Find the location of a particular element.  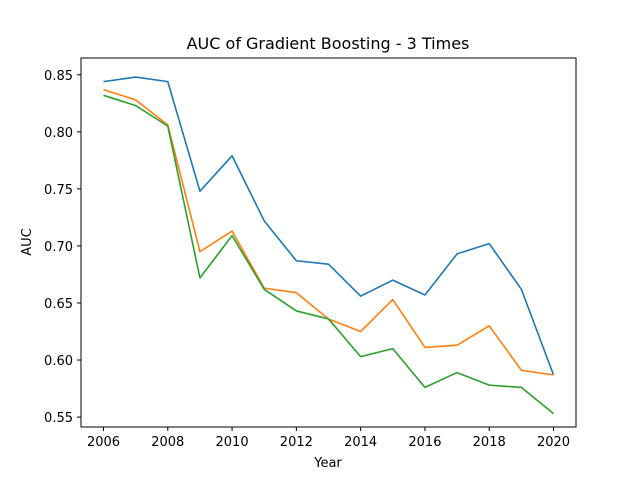

y-tick-label: 0.70 is located at coordinates (58, 247).